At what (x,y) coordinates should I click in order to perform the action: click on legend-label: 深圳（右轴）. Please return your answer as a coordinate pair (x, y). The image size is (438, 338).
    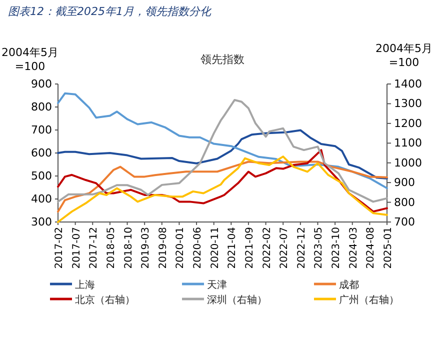
    Looking at the image, I should click on (237, 300).